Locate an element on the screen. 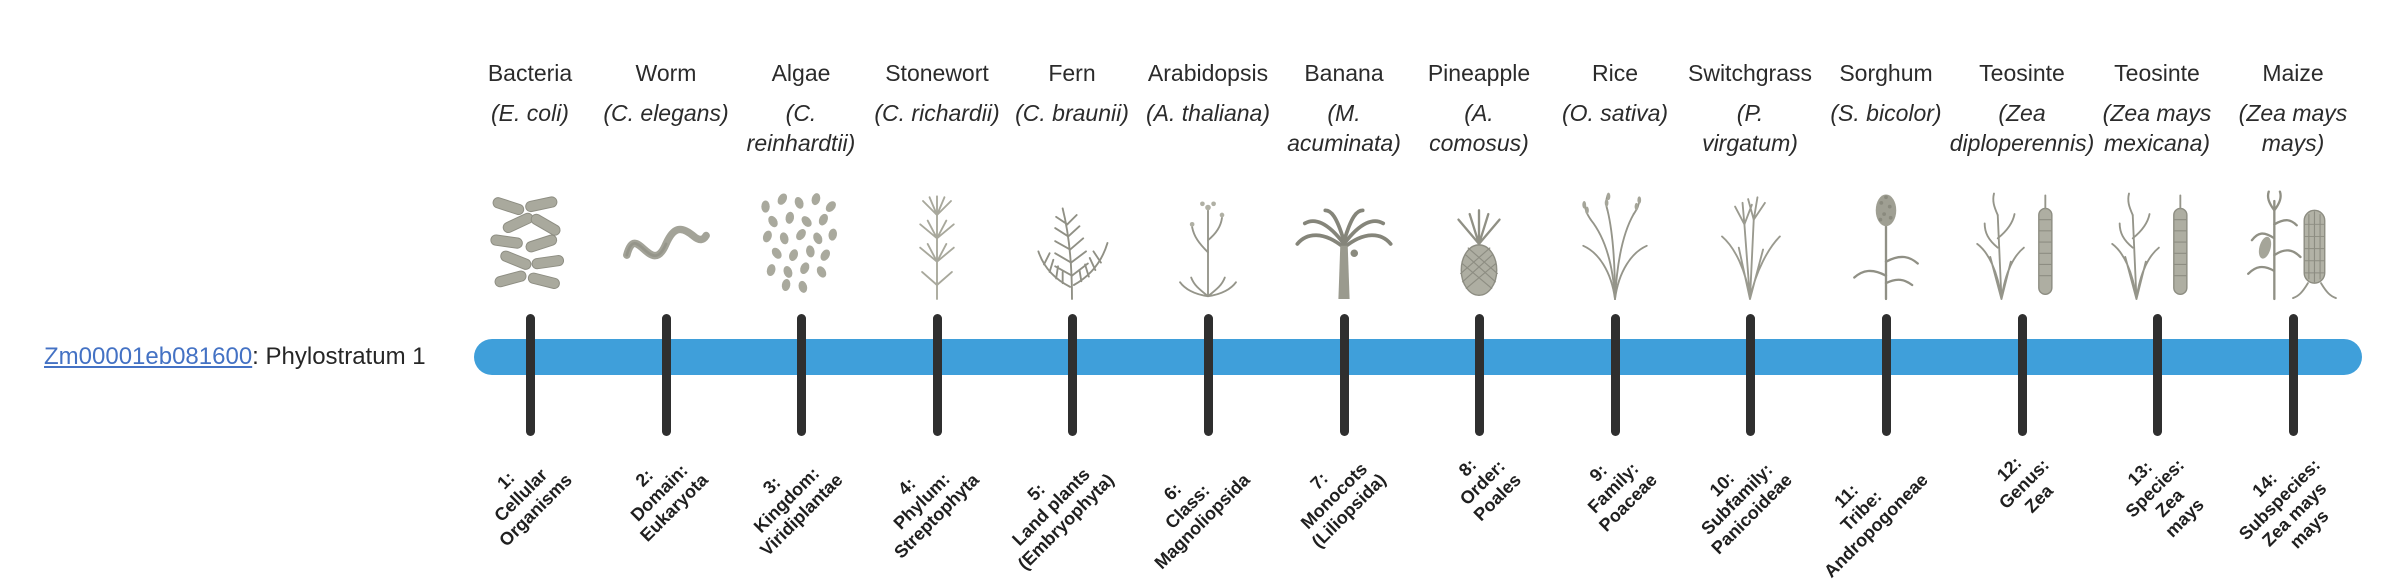 This screenshot has width=2400, height=580. organism-scientific-name: (A. comosus) is located at coordinates (1479, 128).